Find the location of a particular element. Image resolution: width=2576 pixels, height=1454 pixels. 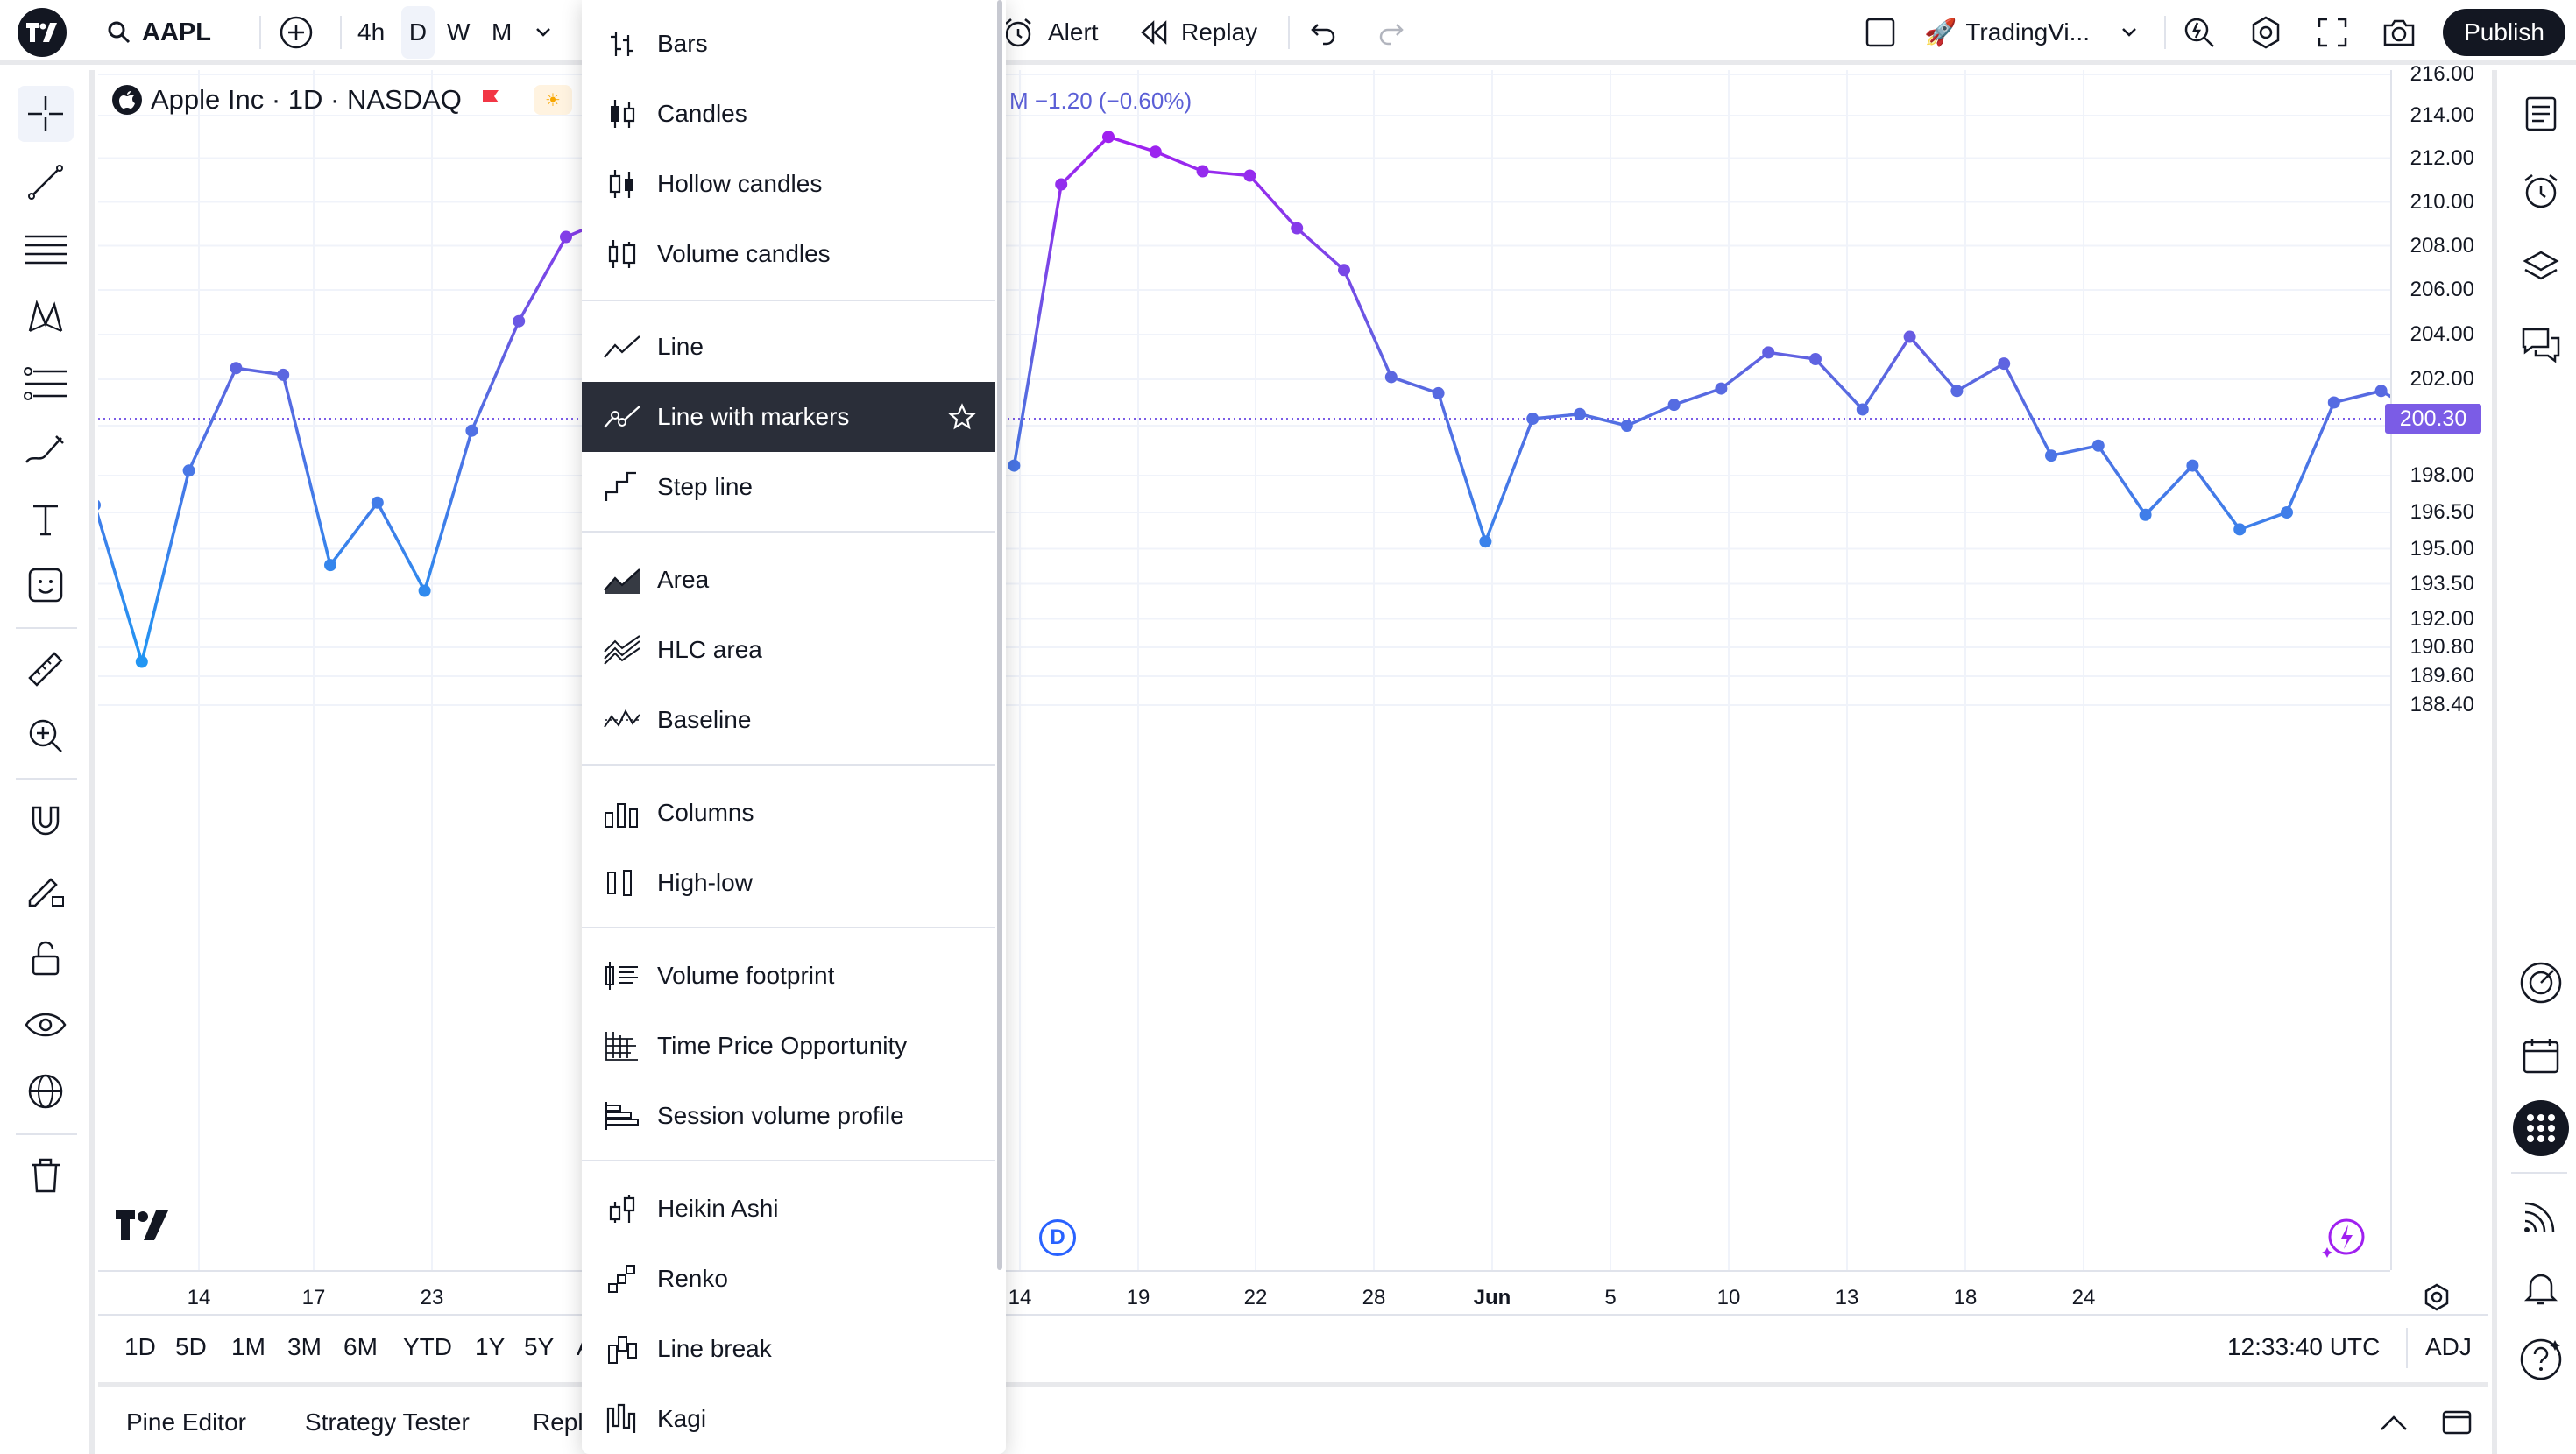

market-status-icon: ☀ is located at coordinates (552, 100).